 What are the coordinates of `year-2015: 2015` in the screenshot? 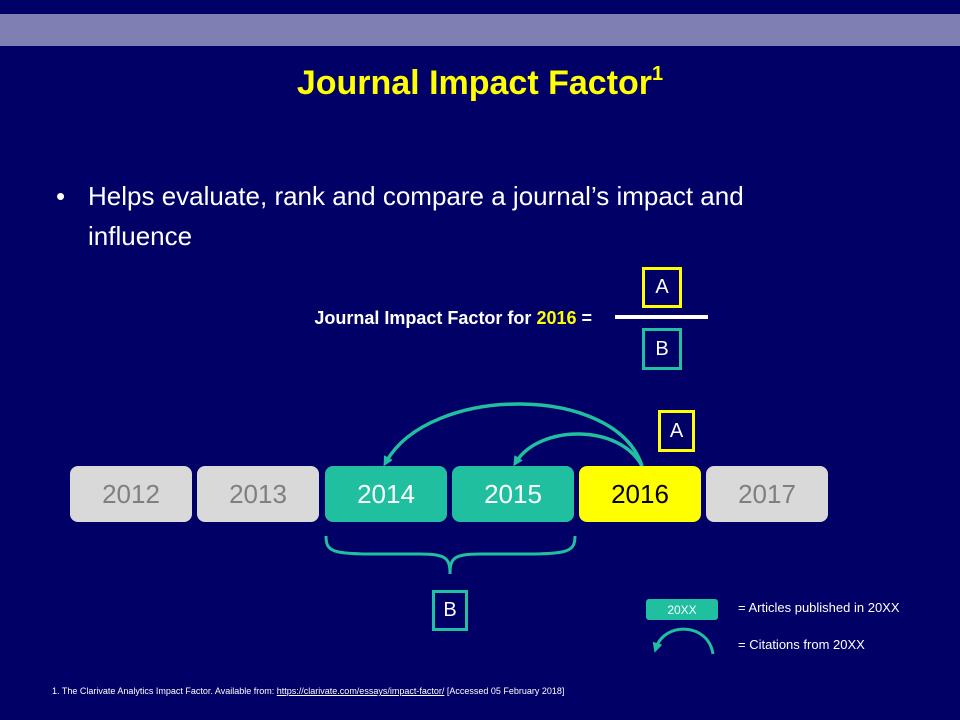 It's located at (513, 494).